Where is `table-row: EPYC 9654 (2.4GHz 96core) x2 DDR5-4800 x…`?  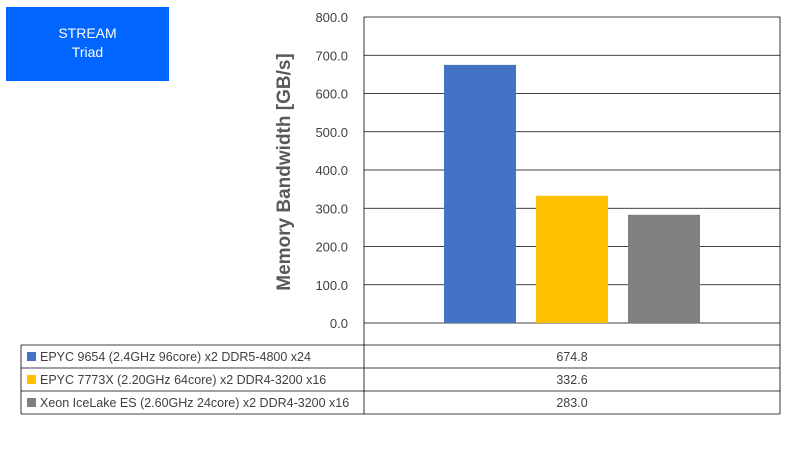 table-row: EPYC 9654 (2.4GHz 96core) x2 DDR5-4800 x… is located at coordinates (307, 357).